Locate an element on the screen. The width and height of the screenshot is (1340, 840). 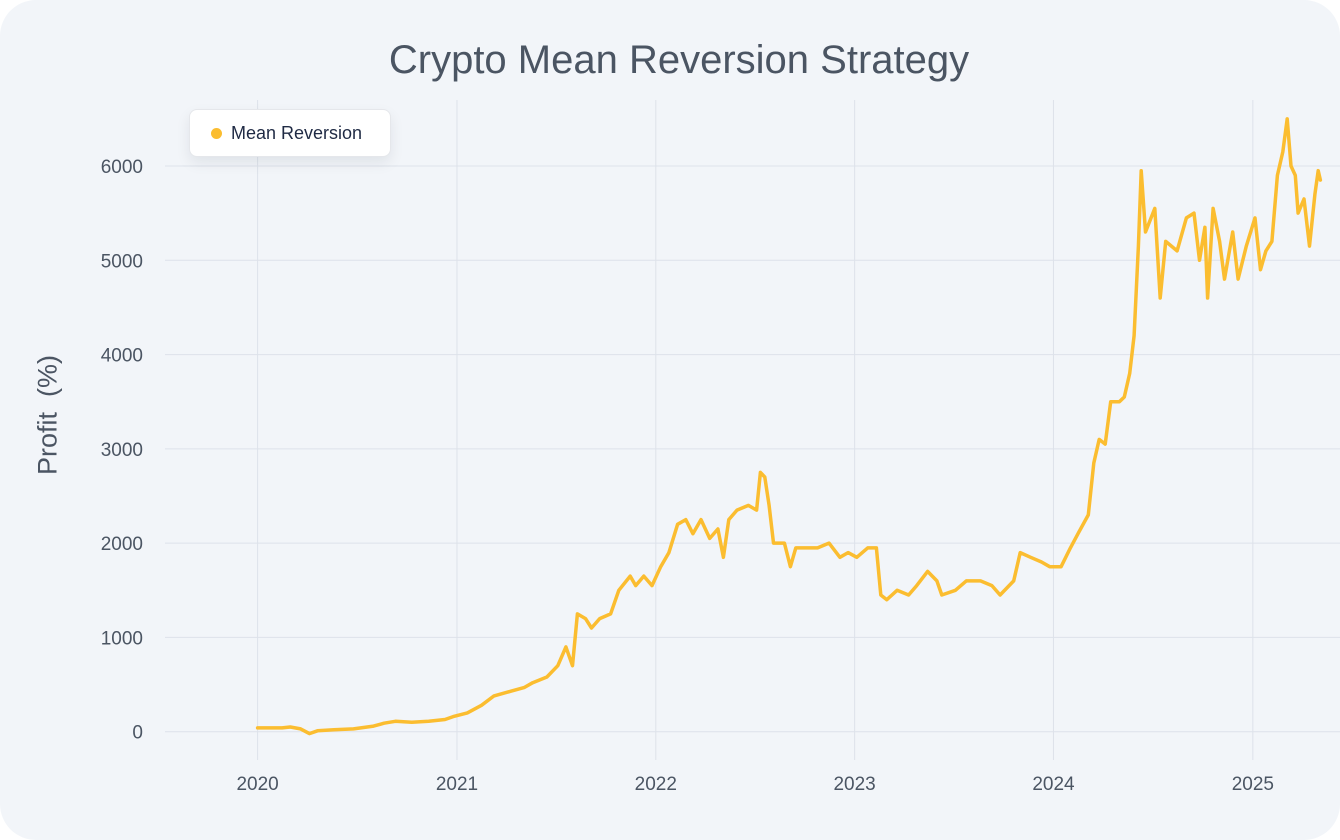
y-tick-label: 6000 is located at coordinates (122, 167).